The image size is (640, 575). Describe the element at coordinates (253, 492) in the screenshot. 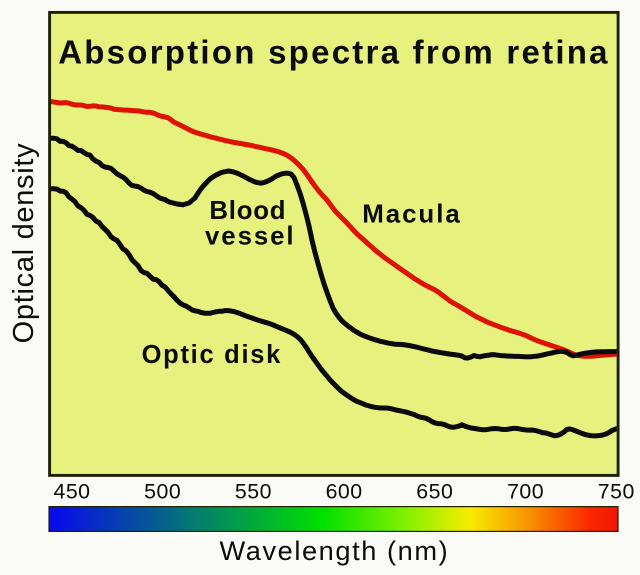

I see `svg-text: 550` at that location.